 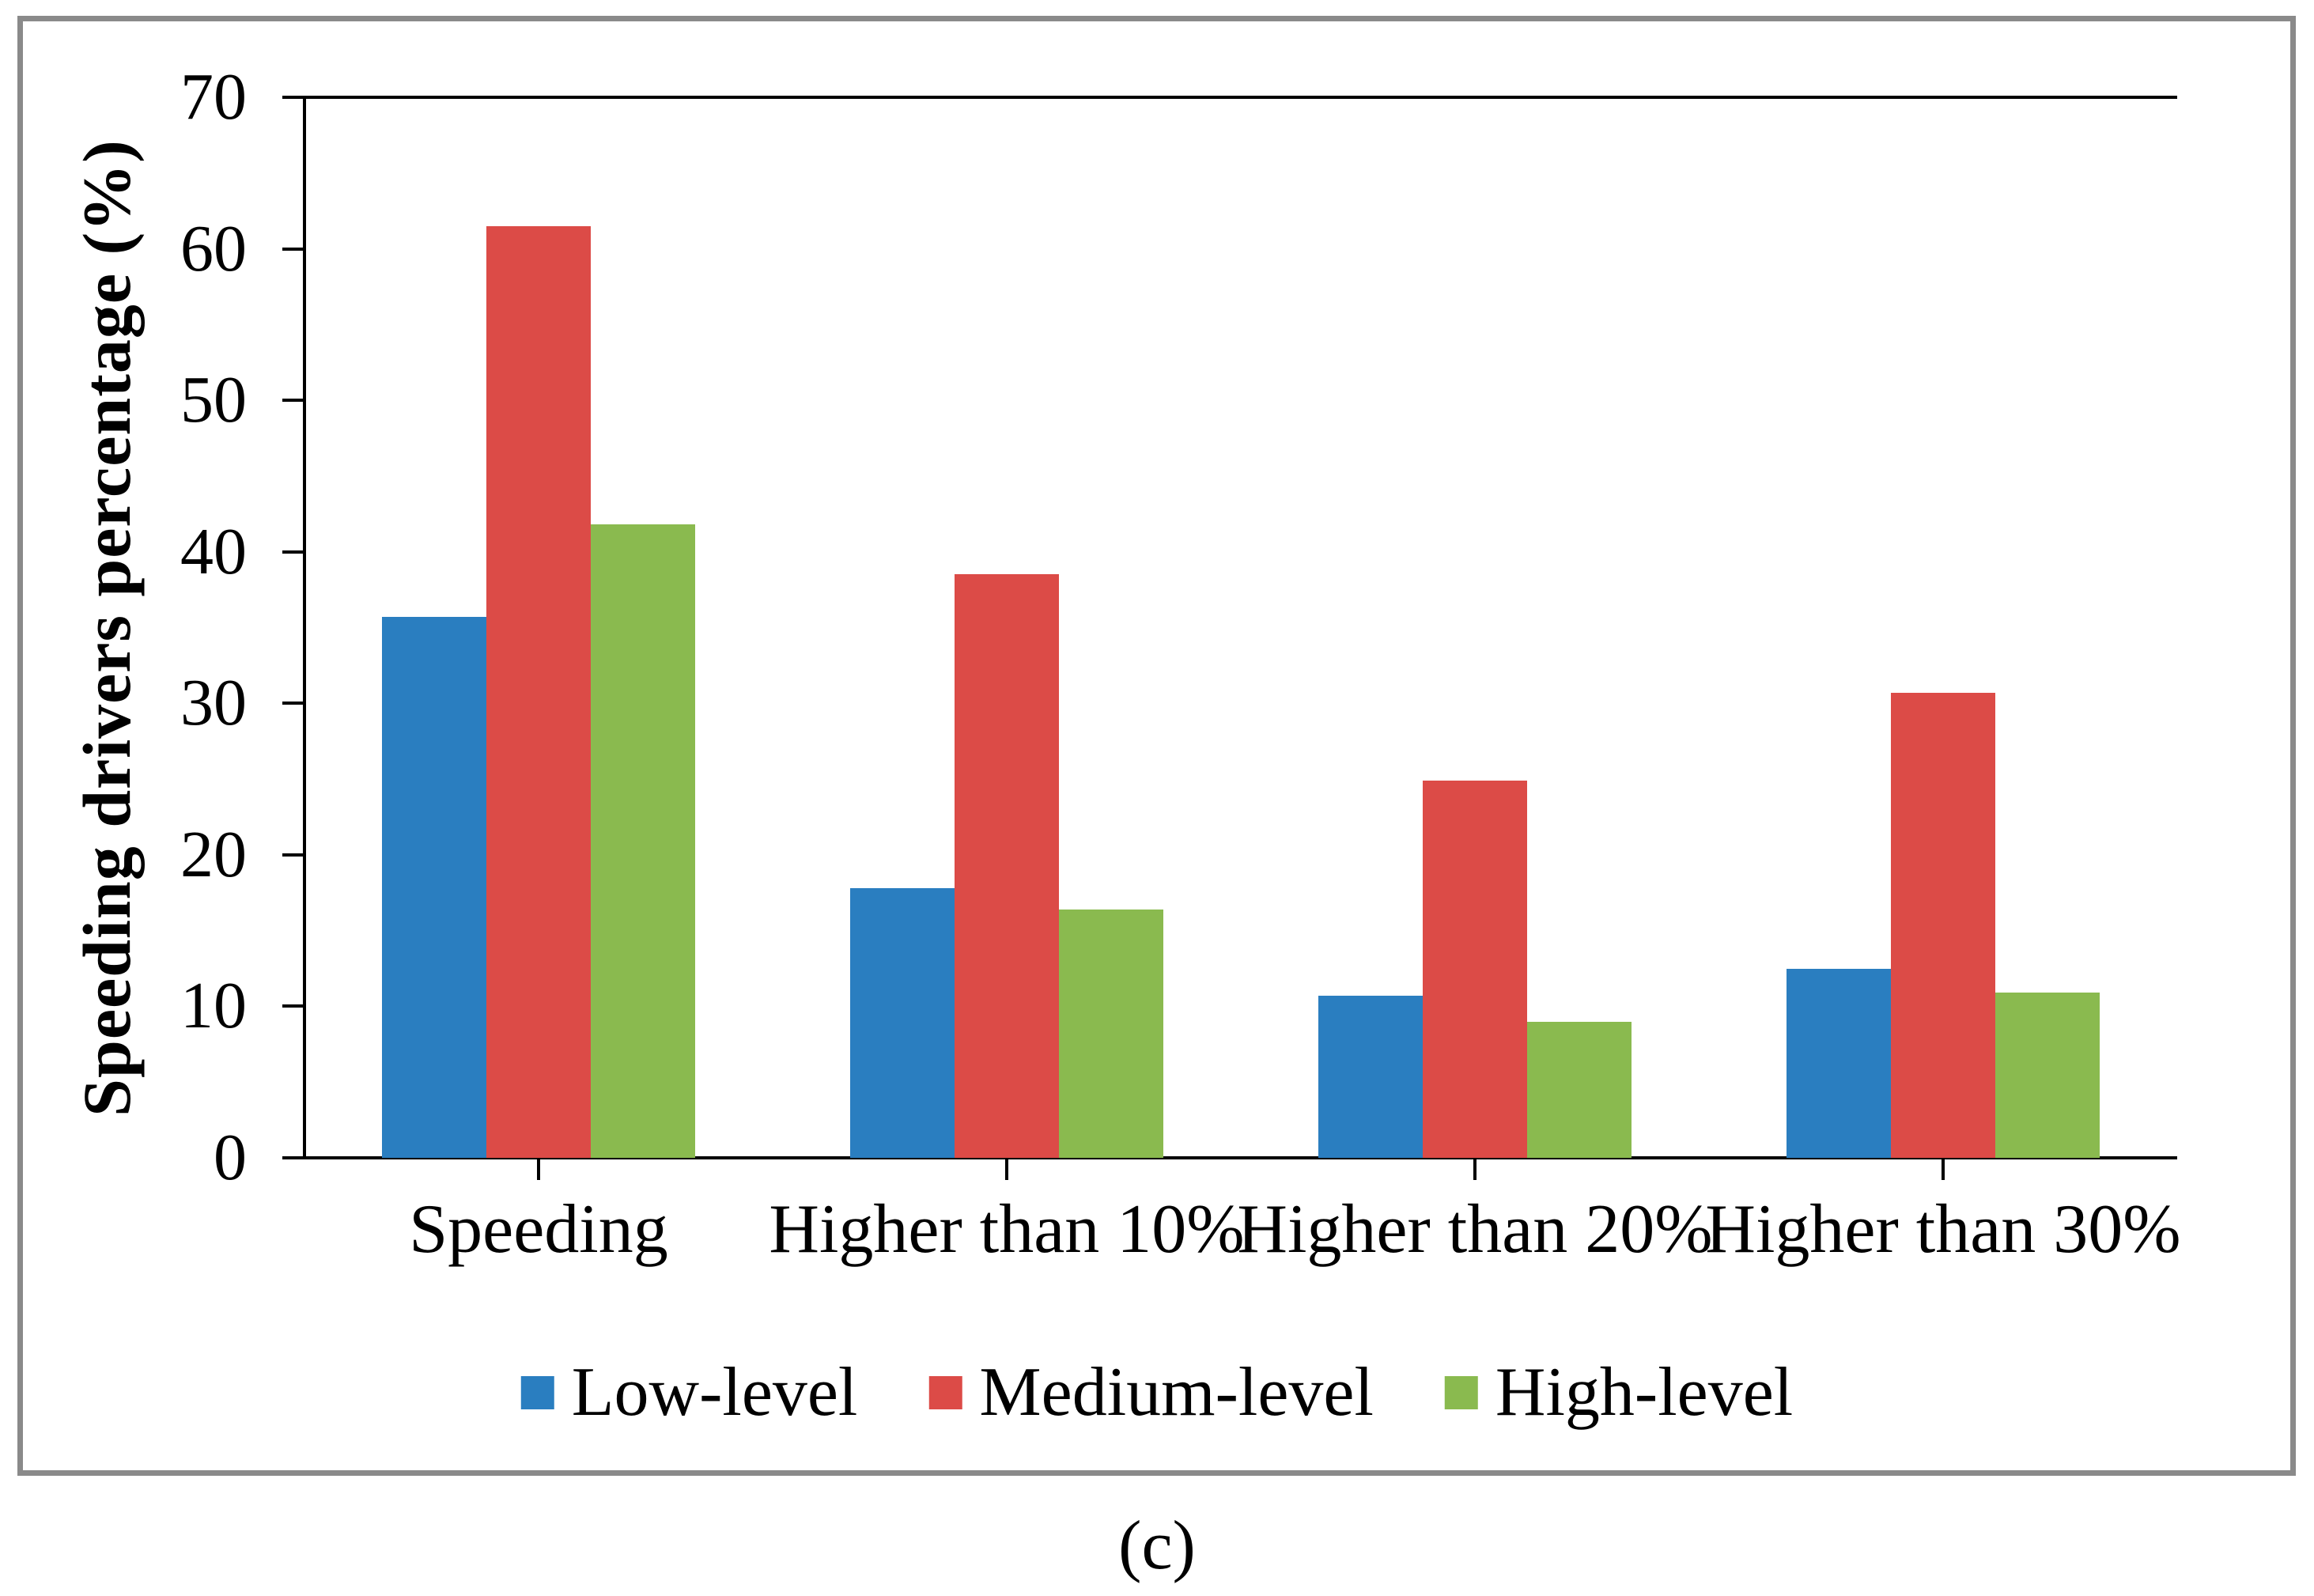 What do you see at coordinates (213, 551) in the screenshot?
I see `y-tick-label: 40` at bounding box center [213, 551].